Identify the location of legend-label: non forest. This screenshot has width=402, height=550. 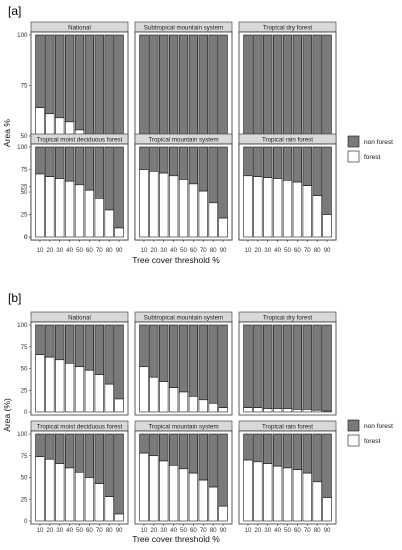
(378, 426).